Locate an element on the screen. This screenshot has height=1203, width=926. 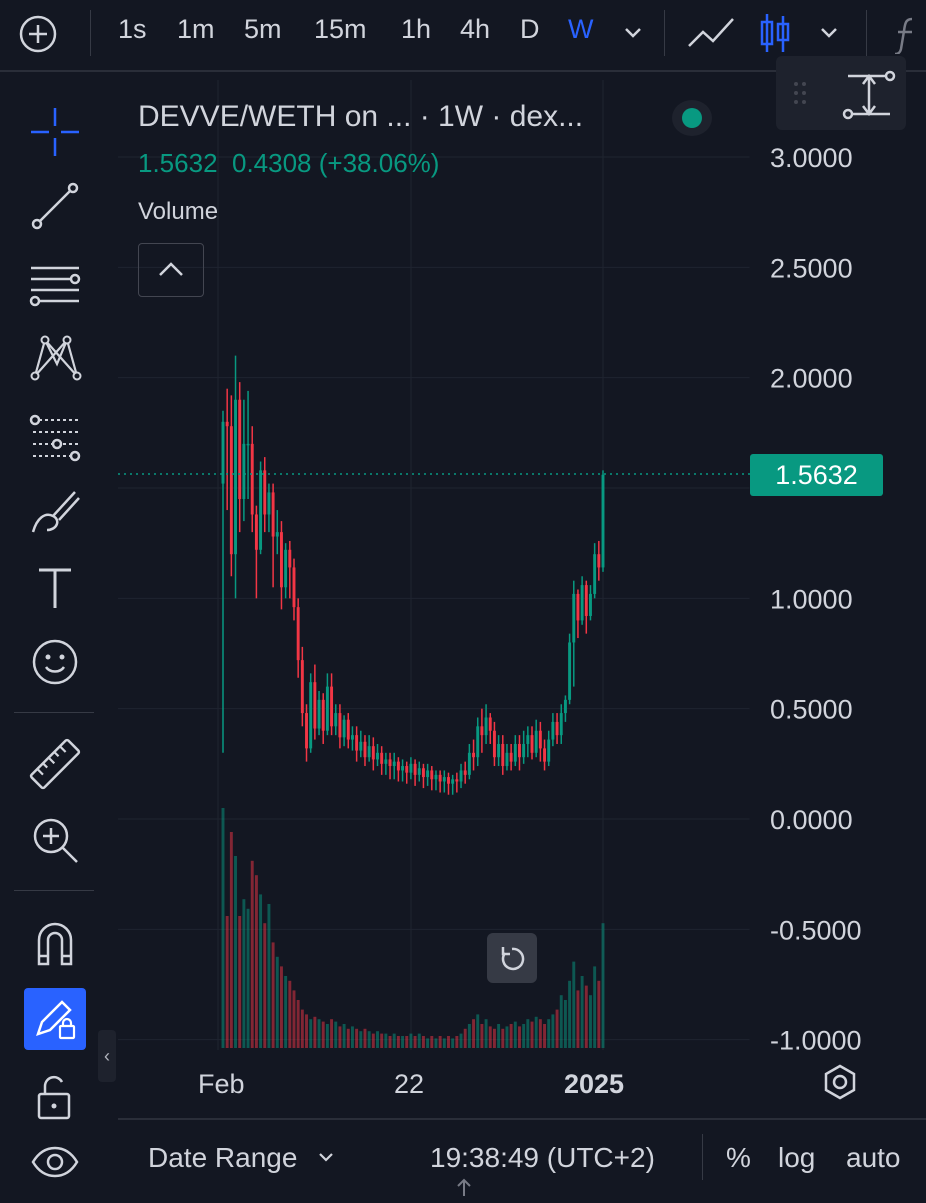
interval-1h: 1h is located at coordinates (416, 29).